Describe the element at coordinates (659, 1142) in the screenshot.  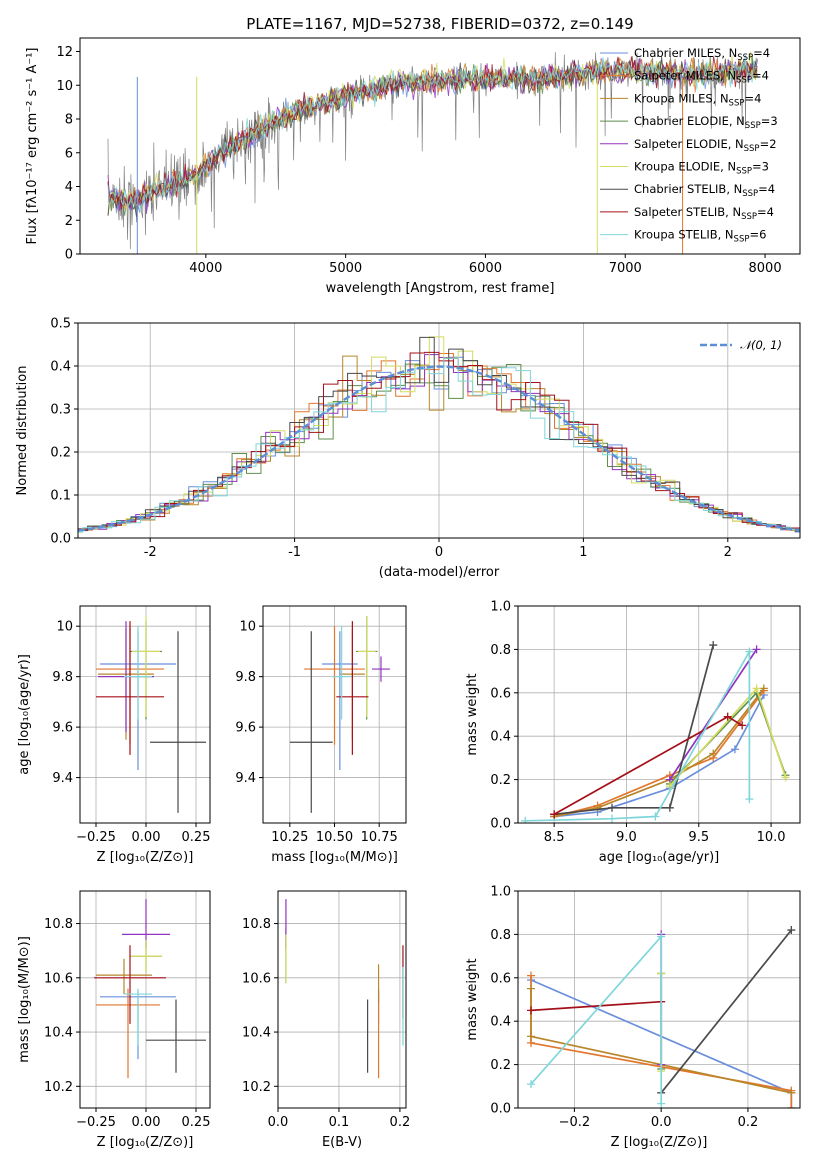
I see `weight_vs_Z-xlabel: Z [log₁₀(Z/Z⊙)]` at that location.